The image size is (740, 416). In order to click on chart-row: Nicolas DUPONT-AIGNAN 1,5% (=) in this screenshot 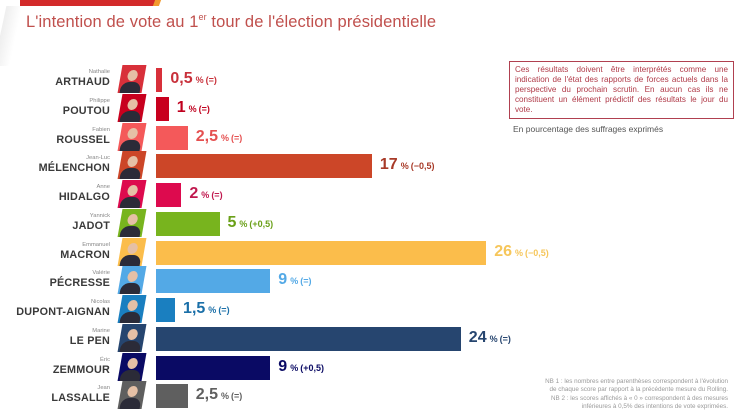, I will do `click(370, 309)`.